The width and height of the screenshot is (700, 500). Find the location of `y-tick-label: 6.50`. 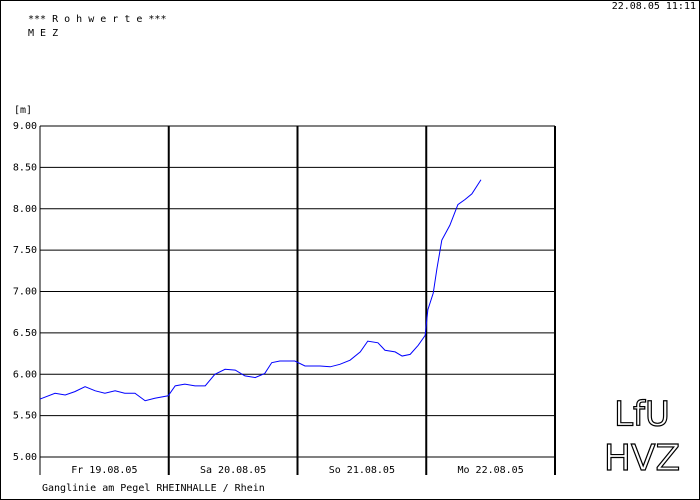

y-tick-label: 6.50 is located at coordinates (25, 333).